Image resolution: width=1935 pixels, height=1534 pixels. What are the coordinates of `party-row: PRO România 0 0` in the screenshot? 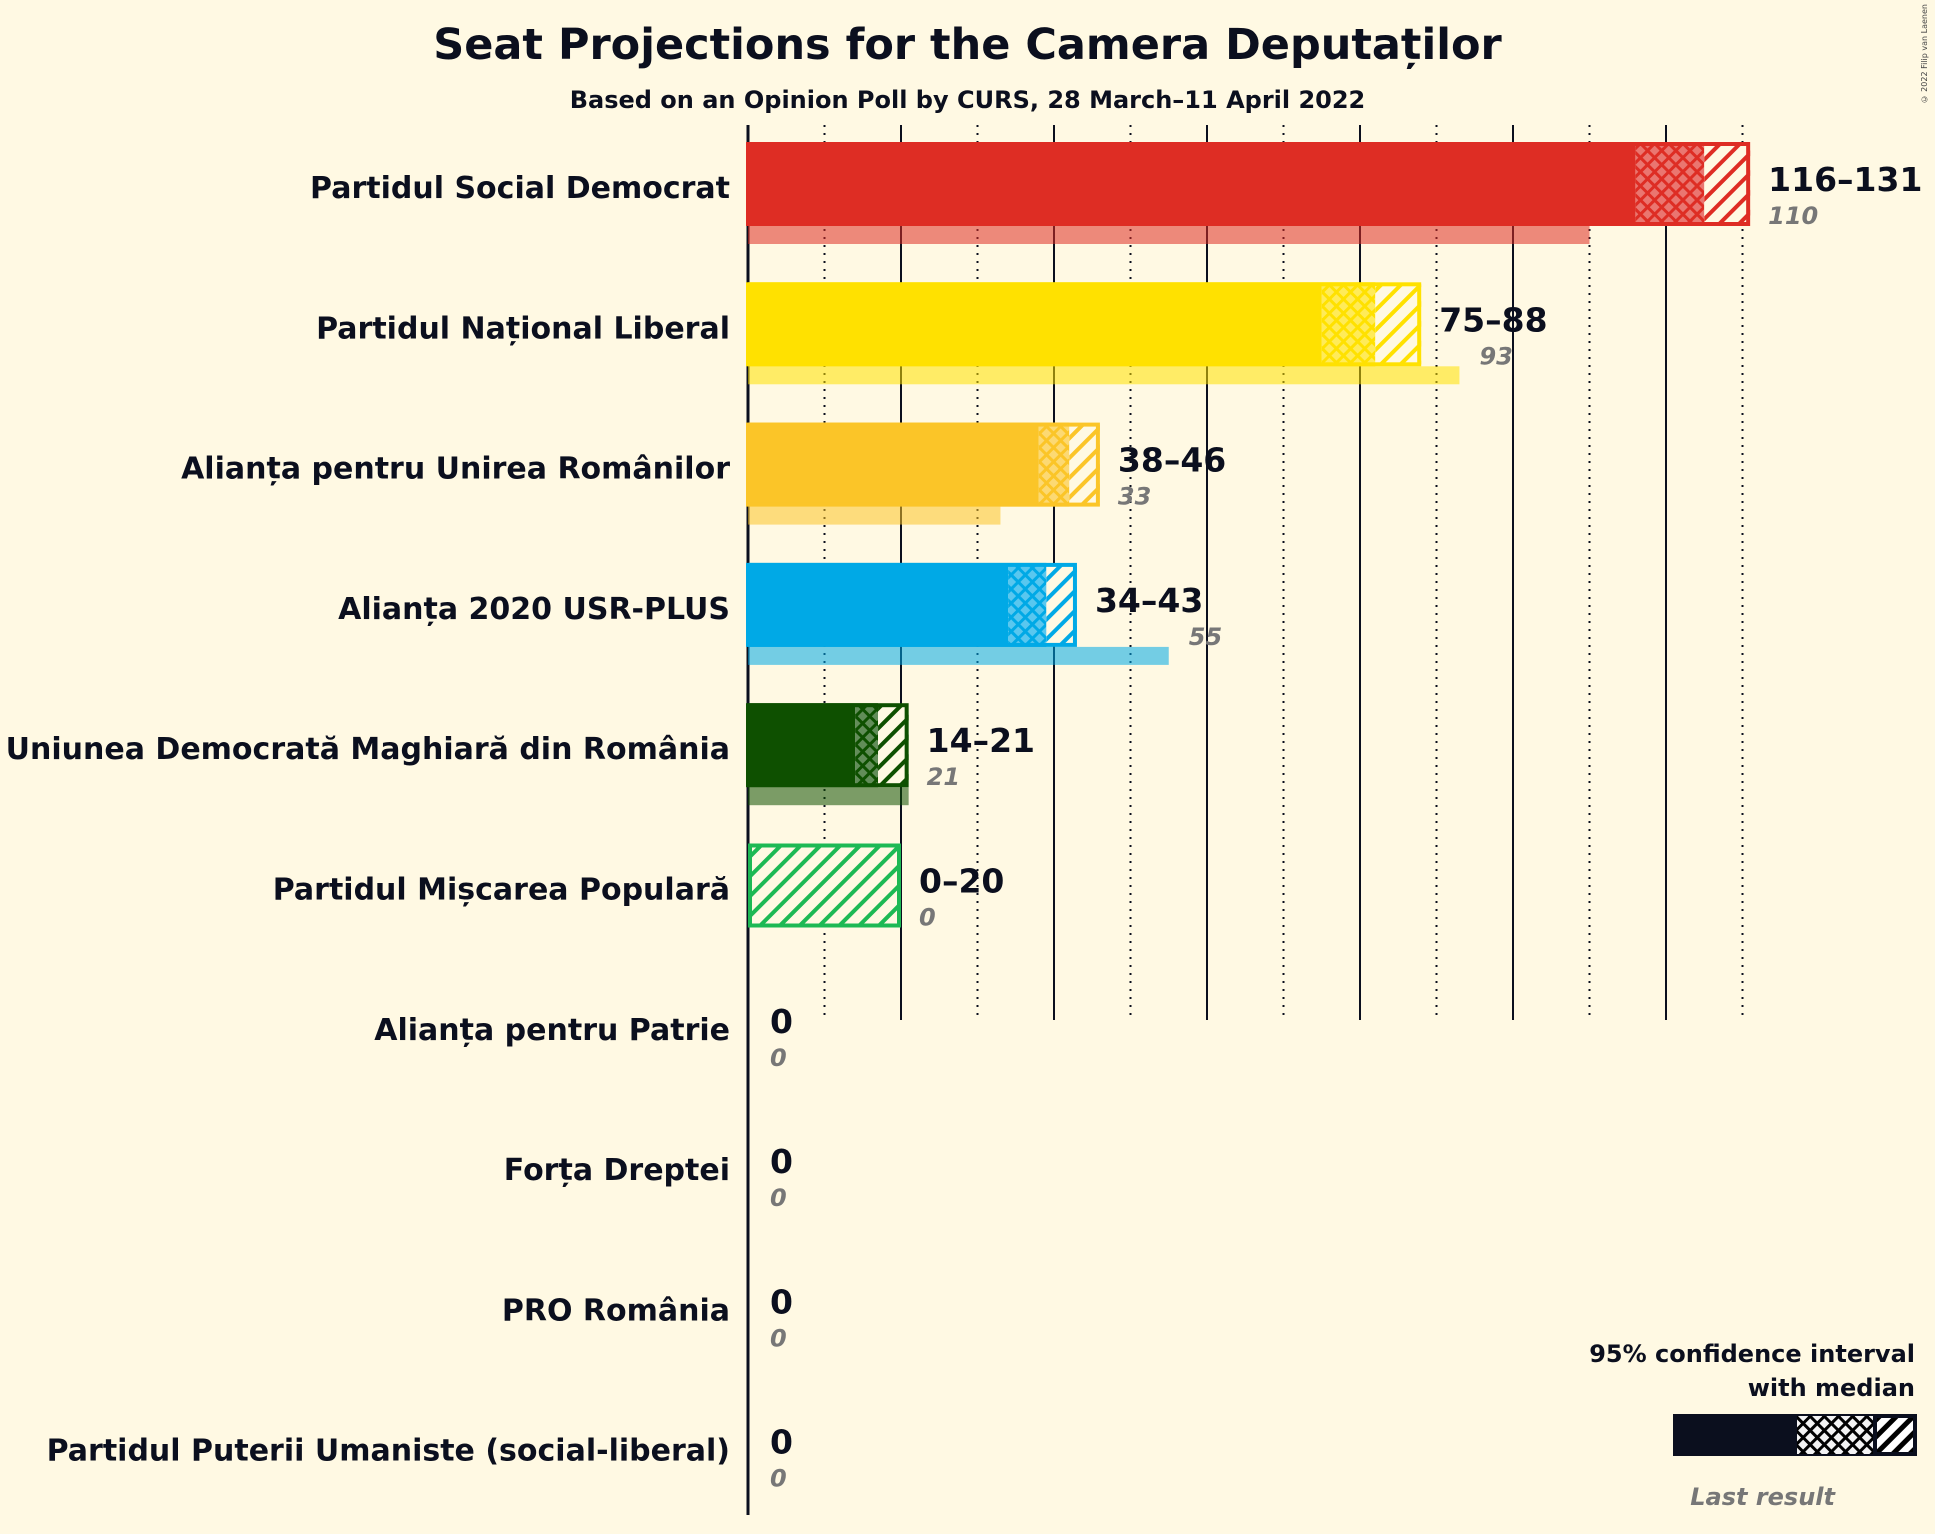 It's located at (647, 1317).